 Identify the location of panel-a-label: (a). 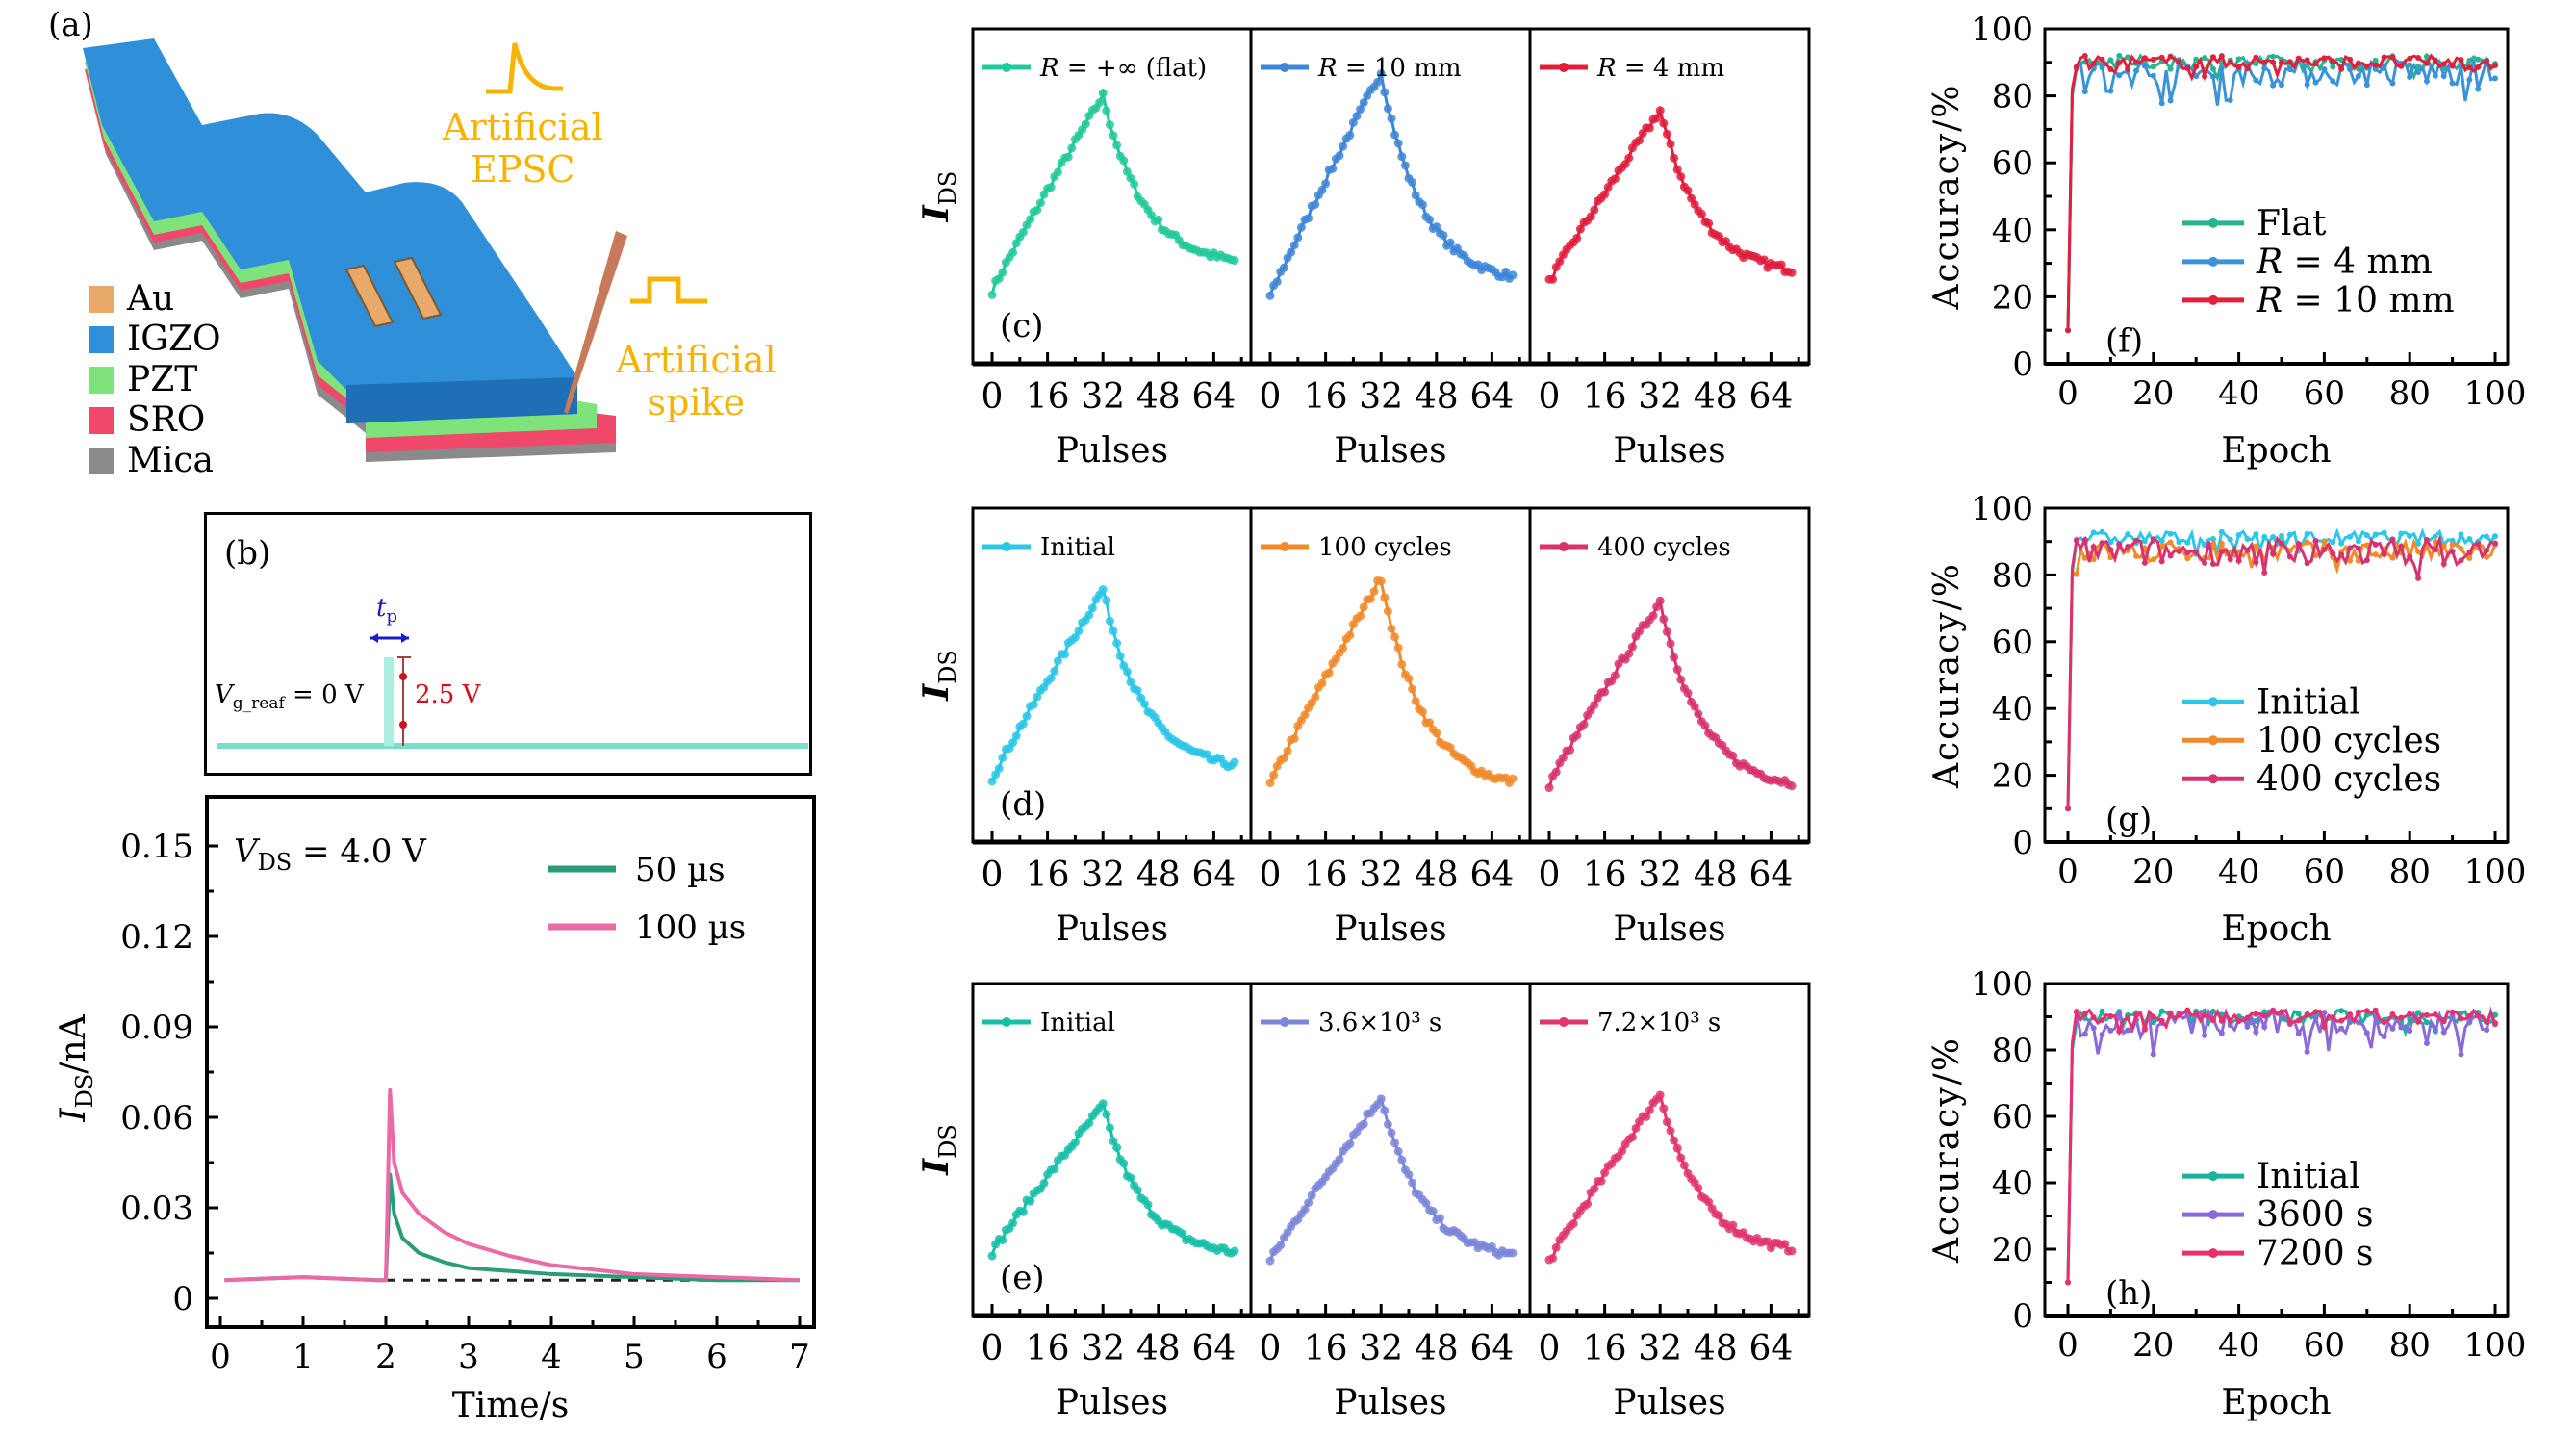
(70, 25).